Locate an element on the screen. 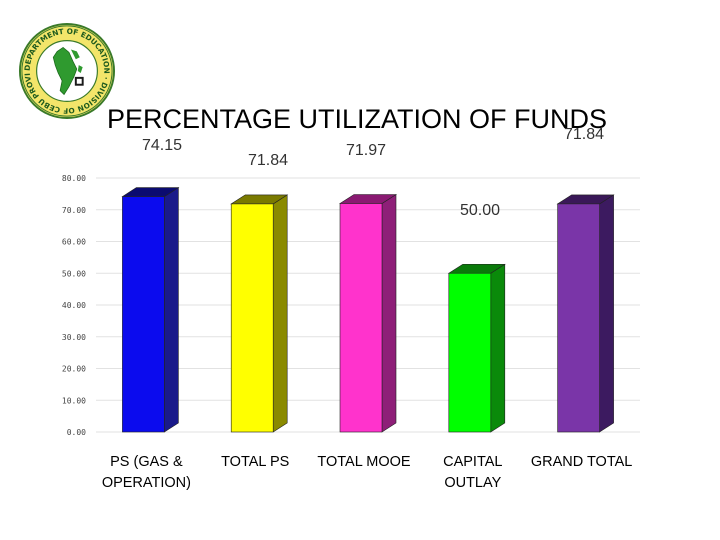 This screenshot has height=540, width=720. y-tick-label: 70.00 is located at coordinates (74, 210).